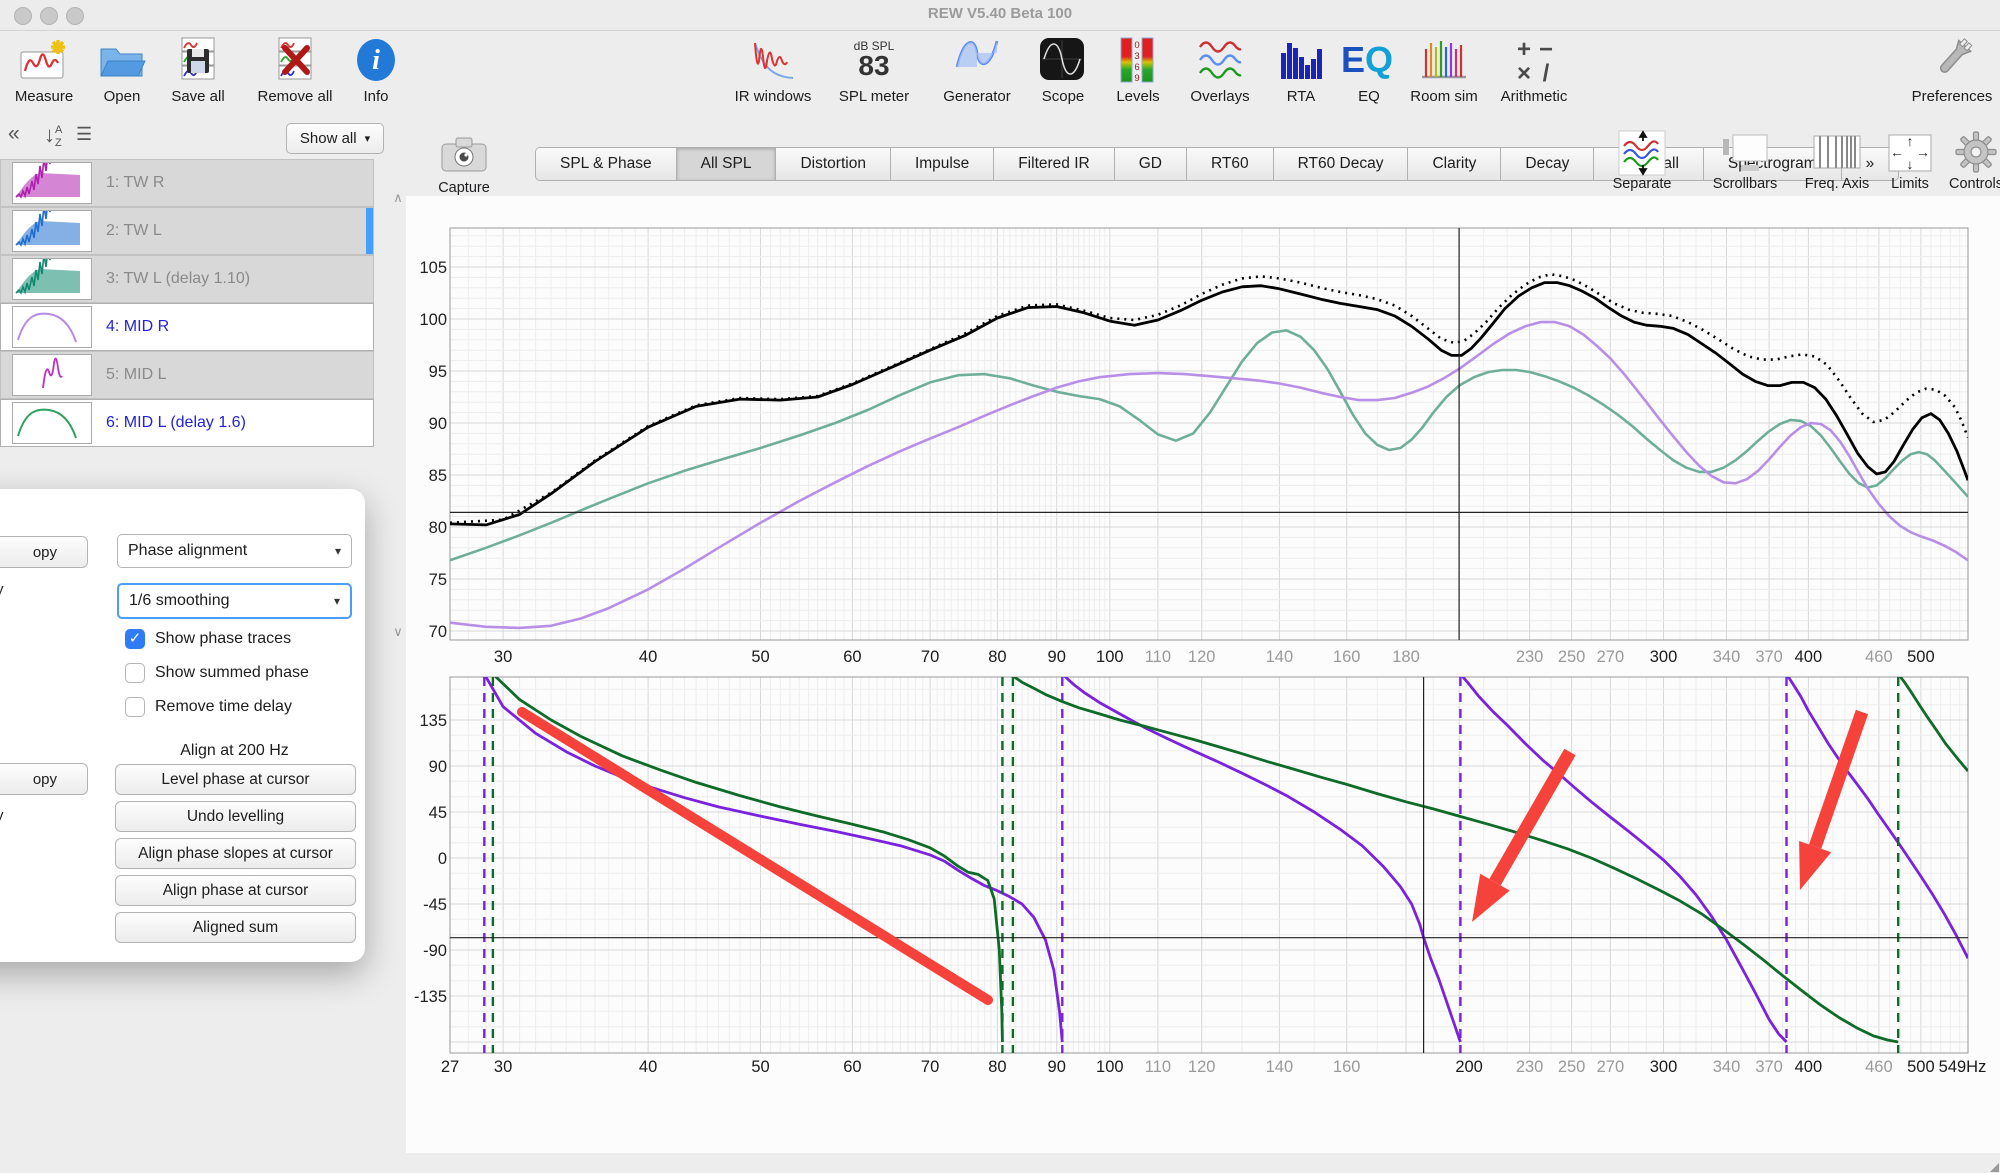  I want to click on measurement-row-1: 1: TW R, so click(187, 158).